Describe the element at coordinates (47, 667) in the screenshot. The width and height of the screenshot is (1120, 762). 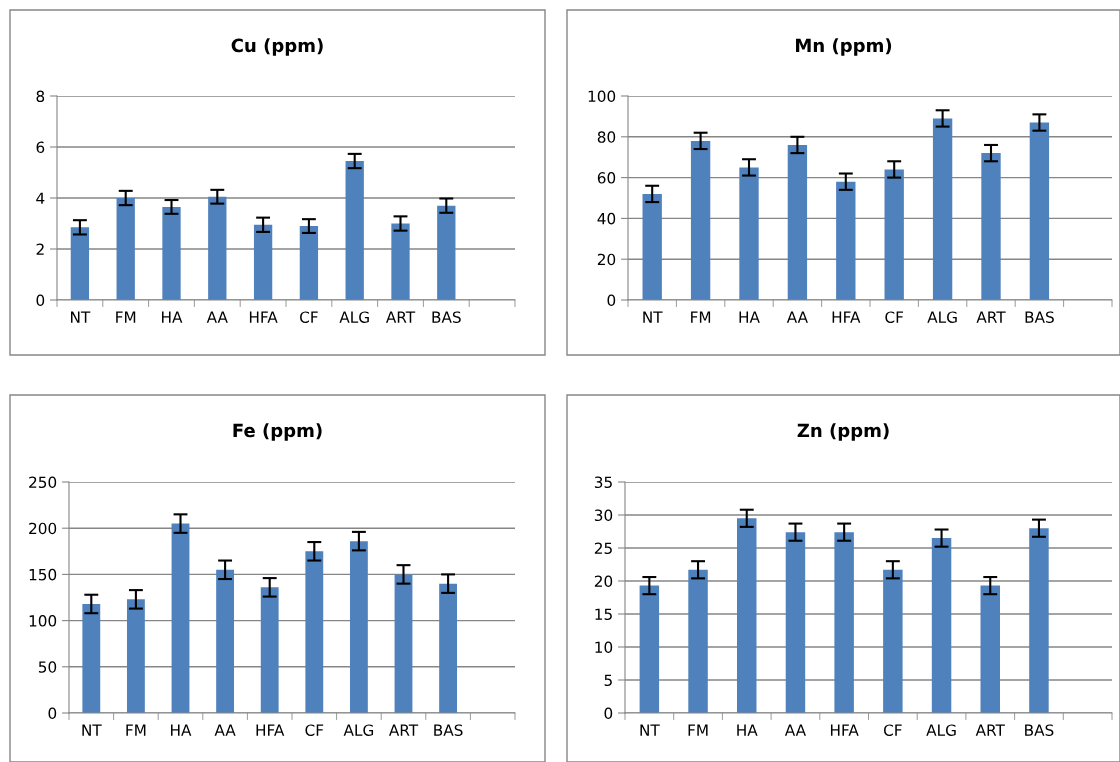
I see `y-tick-label: 50` at that location.